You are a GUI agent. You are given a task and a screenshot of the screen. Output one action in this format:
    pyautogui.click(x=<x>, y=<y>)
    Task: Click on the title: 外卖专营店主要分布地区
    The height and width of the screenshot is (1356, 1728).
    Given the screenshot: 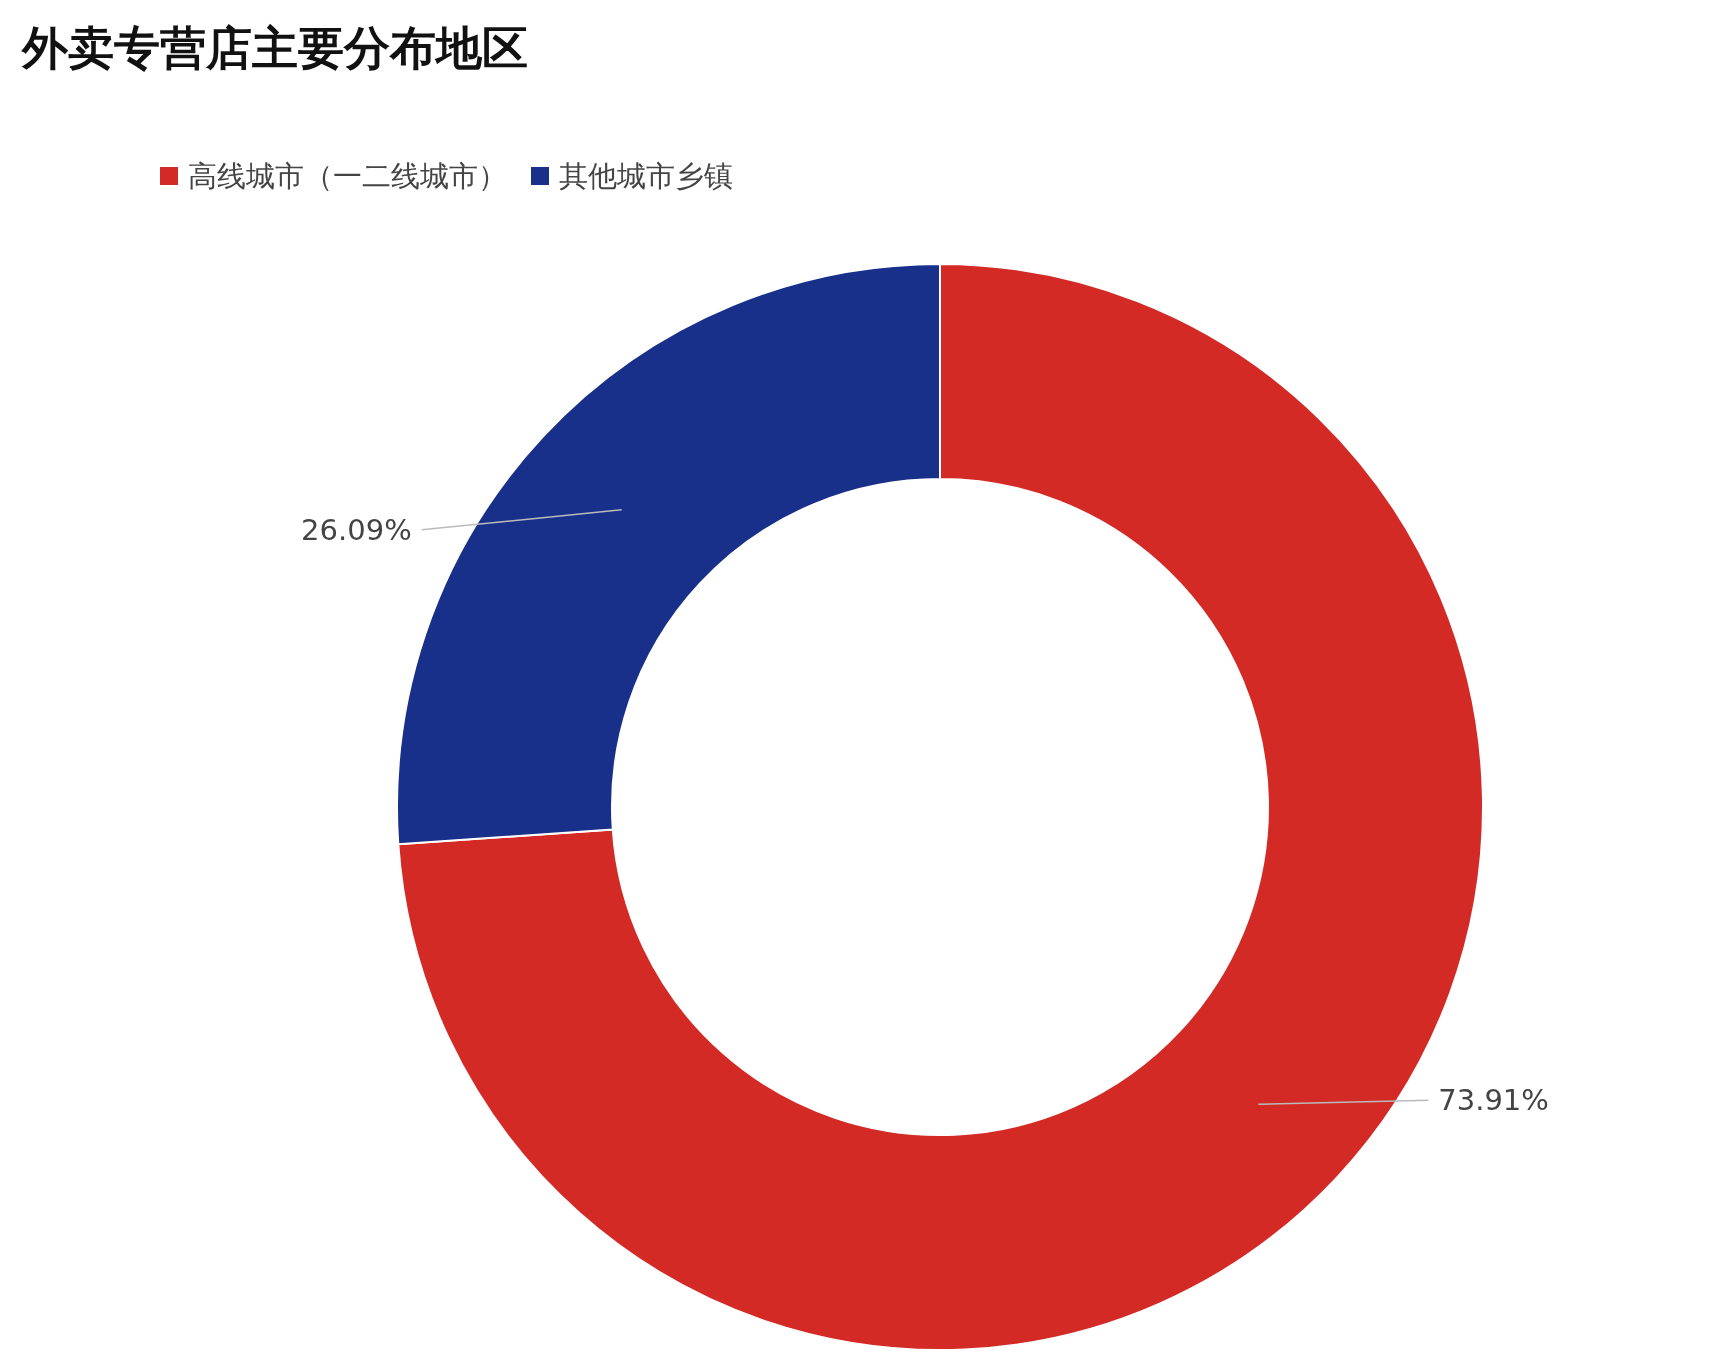 What is the action you would take?
    pyautogui.click(x=275, y=48)
    